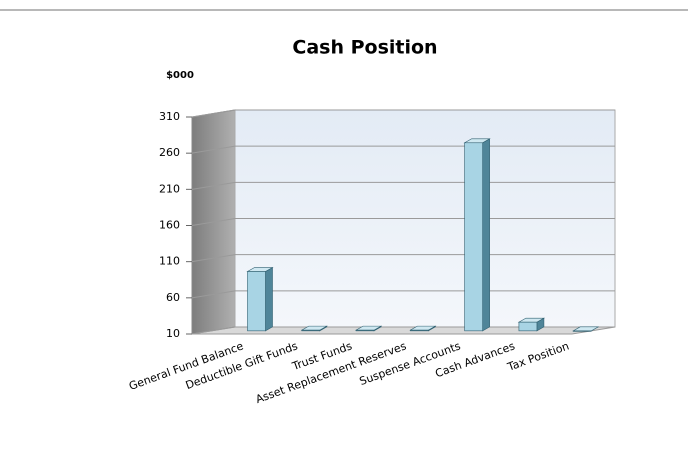 This screenshot has height=475, width=688. I want to click on y-tick-label: 210, so click(169, 188).